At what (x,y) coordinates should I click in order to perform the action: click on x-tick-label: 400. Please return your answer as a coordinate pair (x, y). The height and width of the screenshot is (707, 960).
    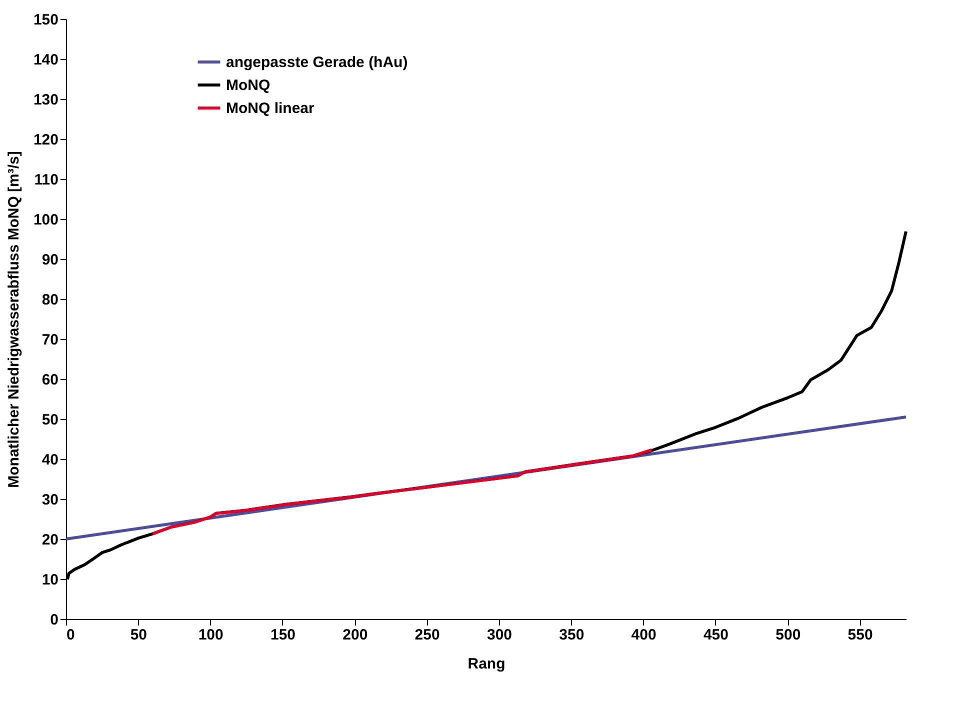
    Looking at the image, I should click on (643, 635).